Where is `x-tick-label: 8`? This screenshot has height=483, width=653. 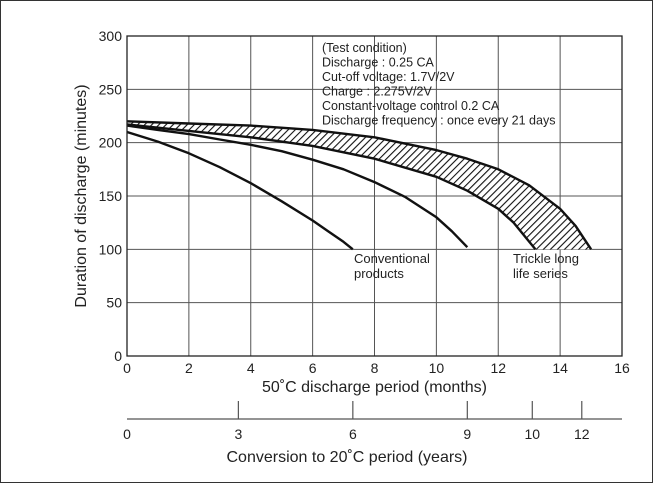
x-tick-label: 8 is located at coordinates (375, 368).